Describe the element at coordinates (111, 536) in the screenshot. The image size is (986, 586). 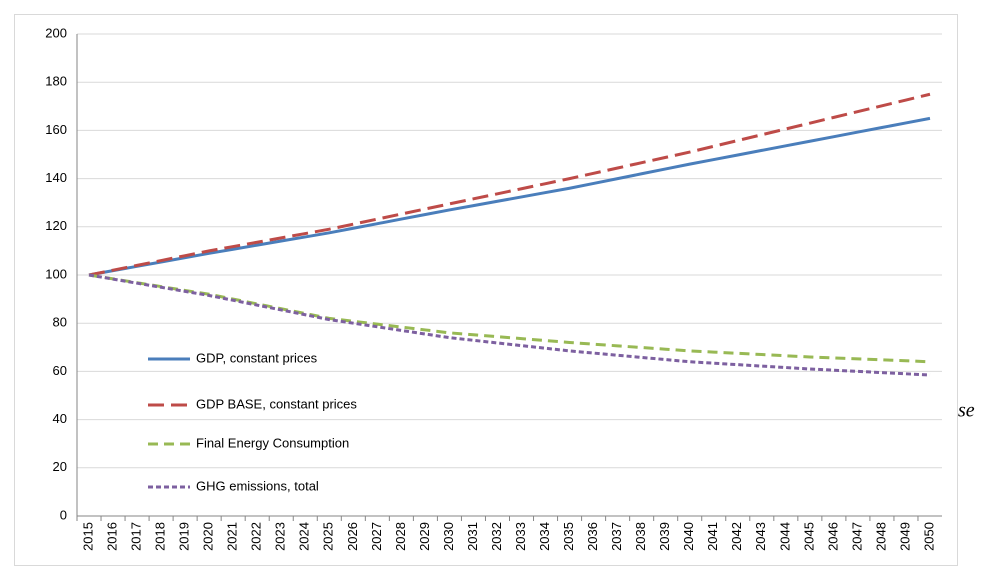
I see `x-tick-label: 2016` at that location.